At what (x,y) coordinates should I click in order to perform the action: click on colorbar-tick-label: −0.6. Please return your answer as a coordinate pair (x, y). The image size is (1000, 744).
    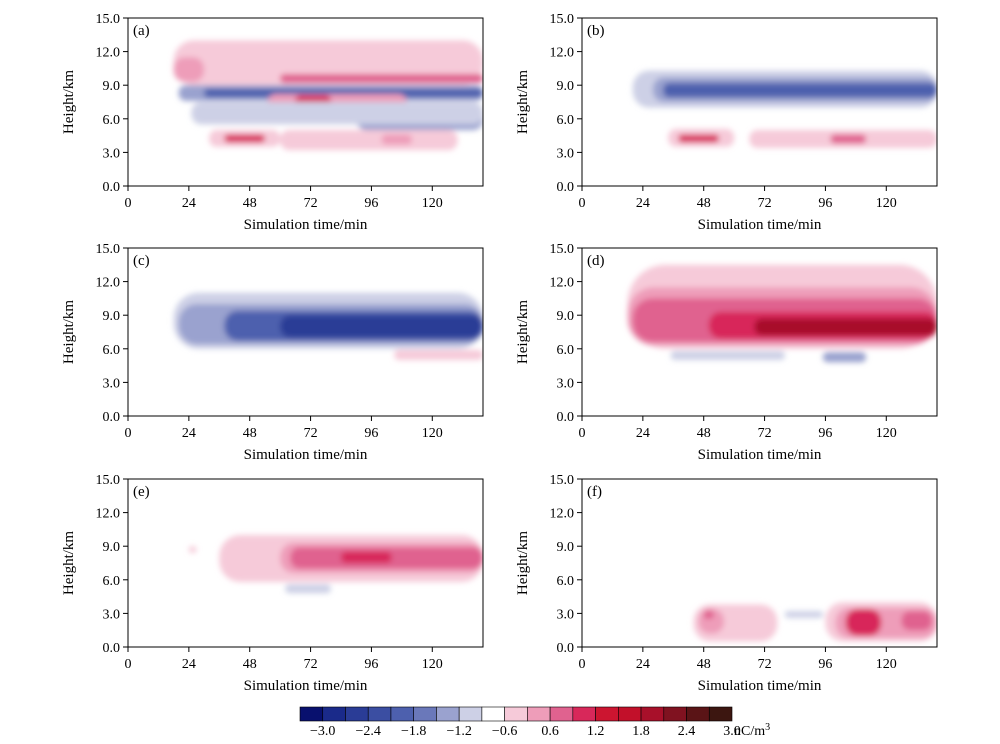
    Looking at the image, I should click on (504, 731).